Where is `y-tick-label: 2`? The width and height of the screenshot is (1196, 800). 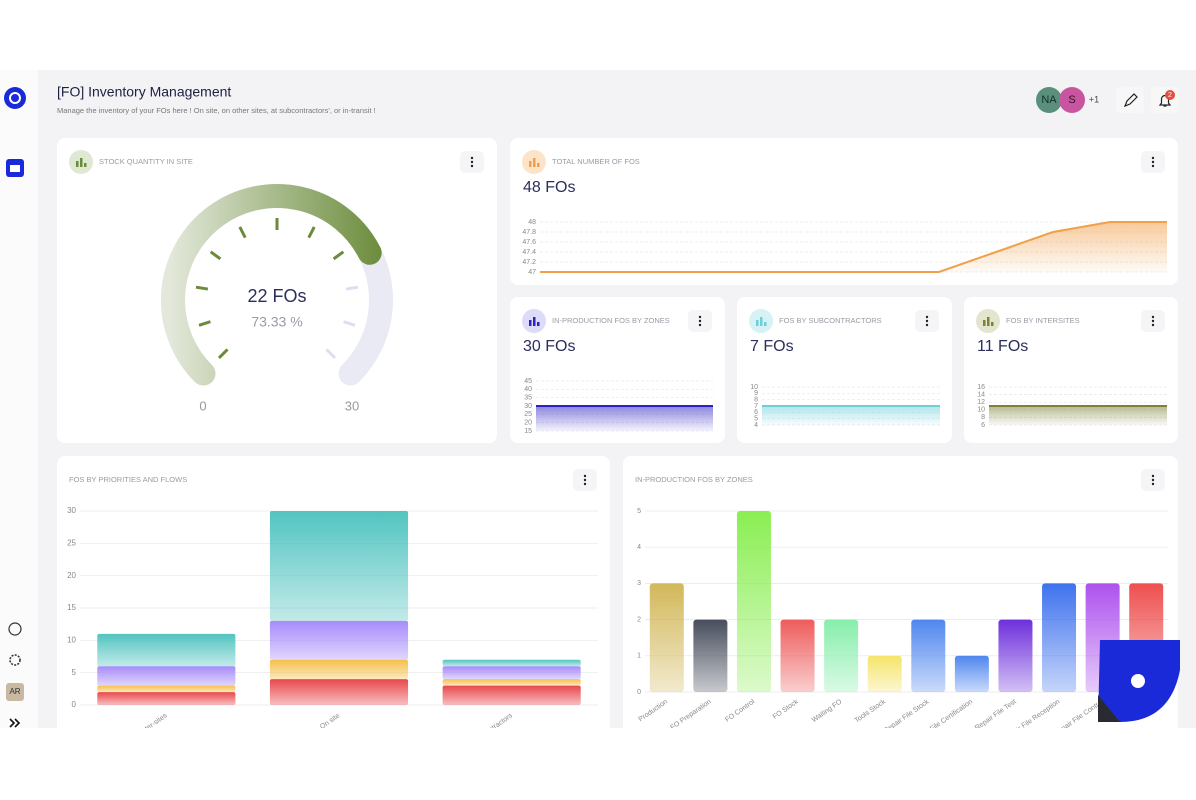 y-tick-label: 2 is located at coordinates (639, 619).